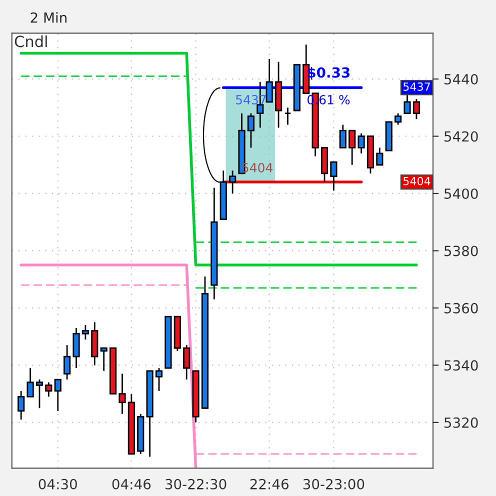  What do you see at coordinates (461, 422) in the screenshot?
I see `y-tick-label: 5320` at bounding box center [461, 422].